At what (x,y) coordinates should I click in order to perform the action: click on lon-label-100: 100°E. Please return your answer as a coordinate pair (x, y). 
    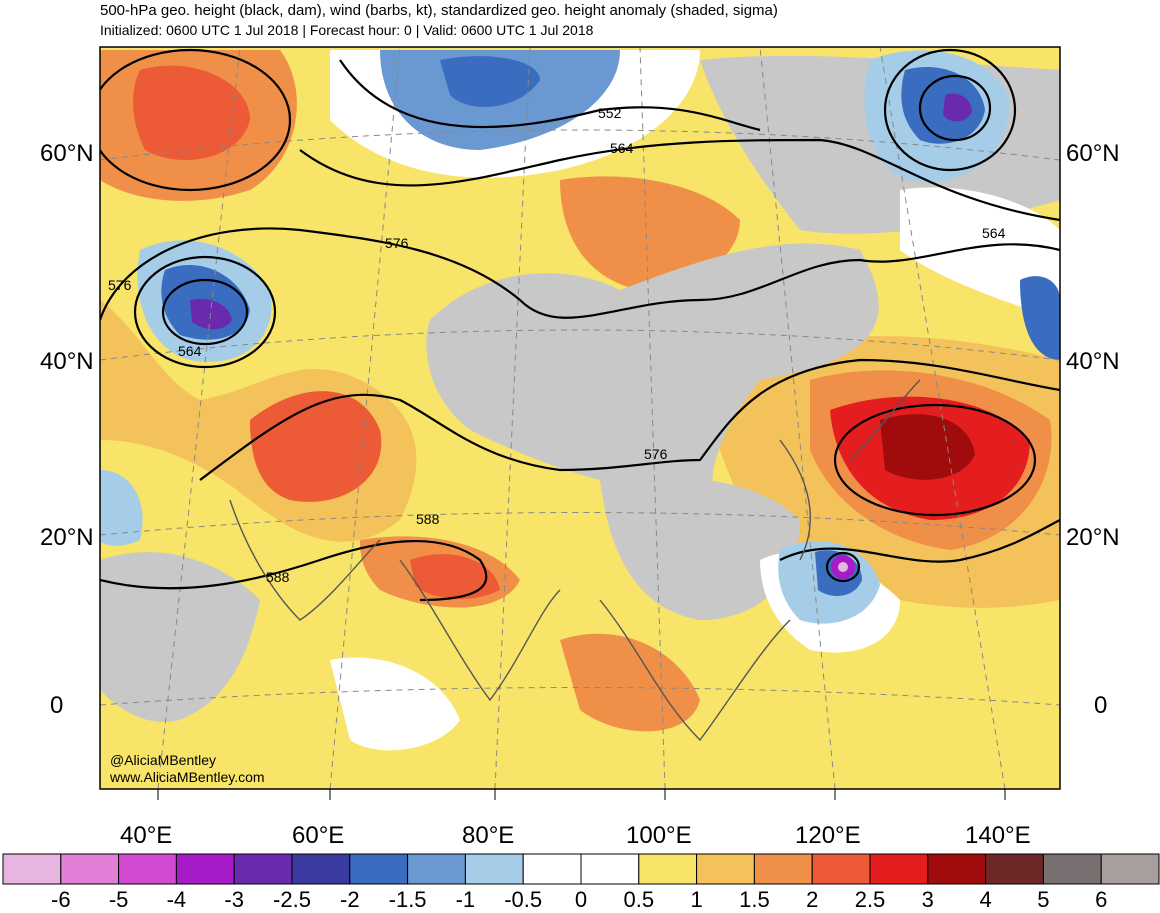
    Looking at the image, I should click on (659, 835).